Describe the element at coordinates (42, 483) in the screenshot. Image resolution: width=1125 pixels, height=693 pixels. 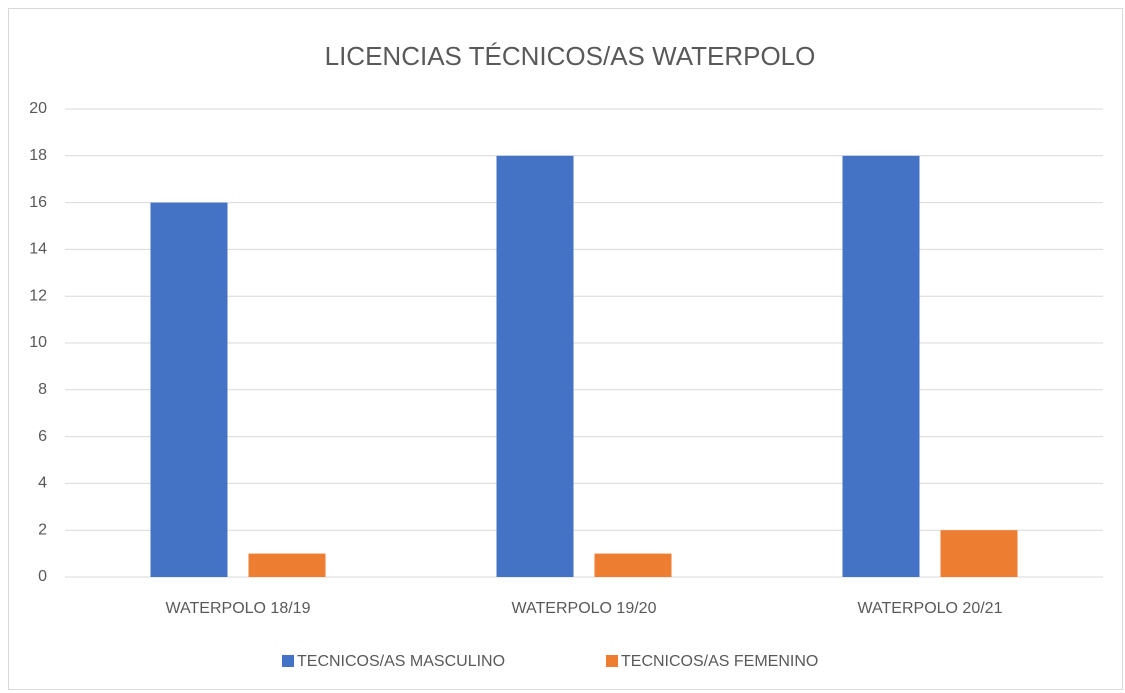
I see `y-tick-label: 4` at that location.